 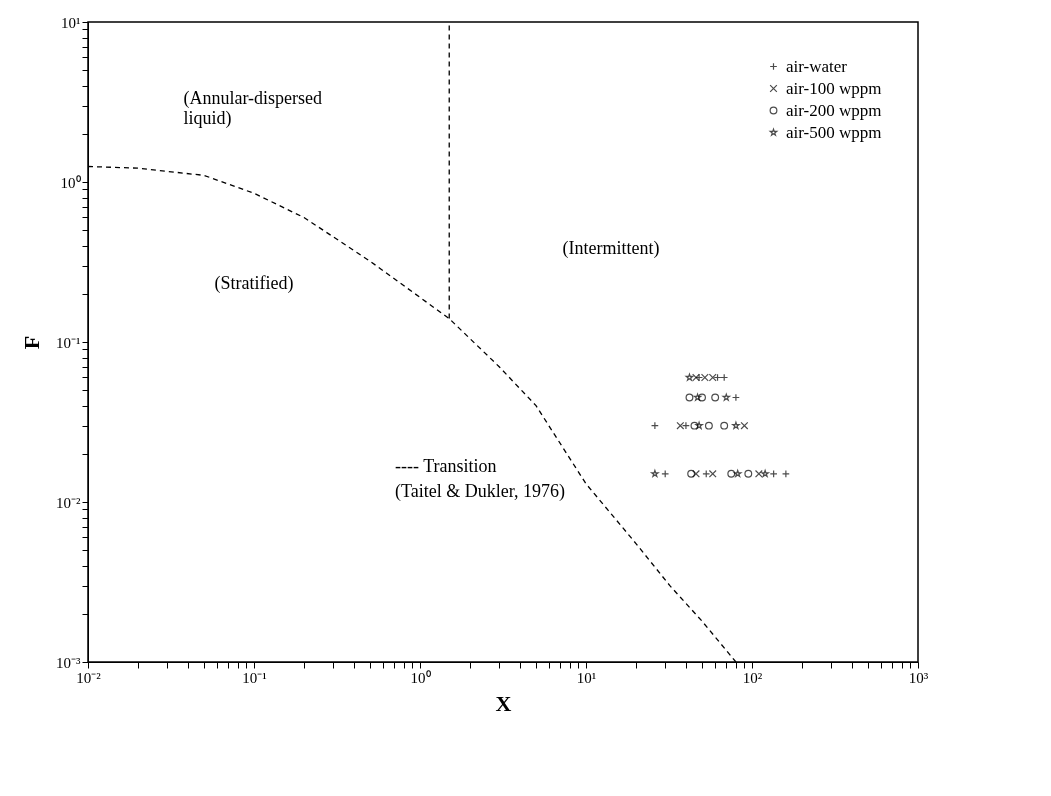 I want to click on x-axis-title: X, so click(x=503, y=703).